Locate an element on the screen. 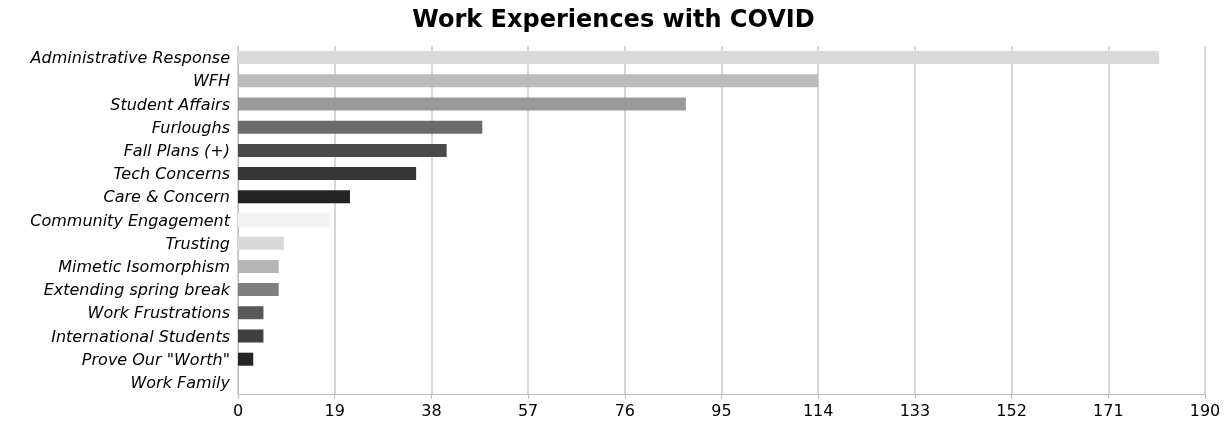  x-tick-label: 19 is located at coordinates (334, 410).